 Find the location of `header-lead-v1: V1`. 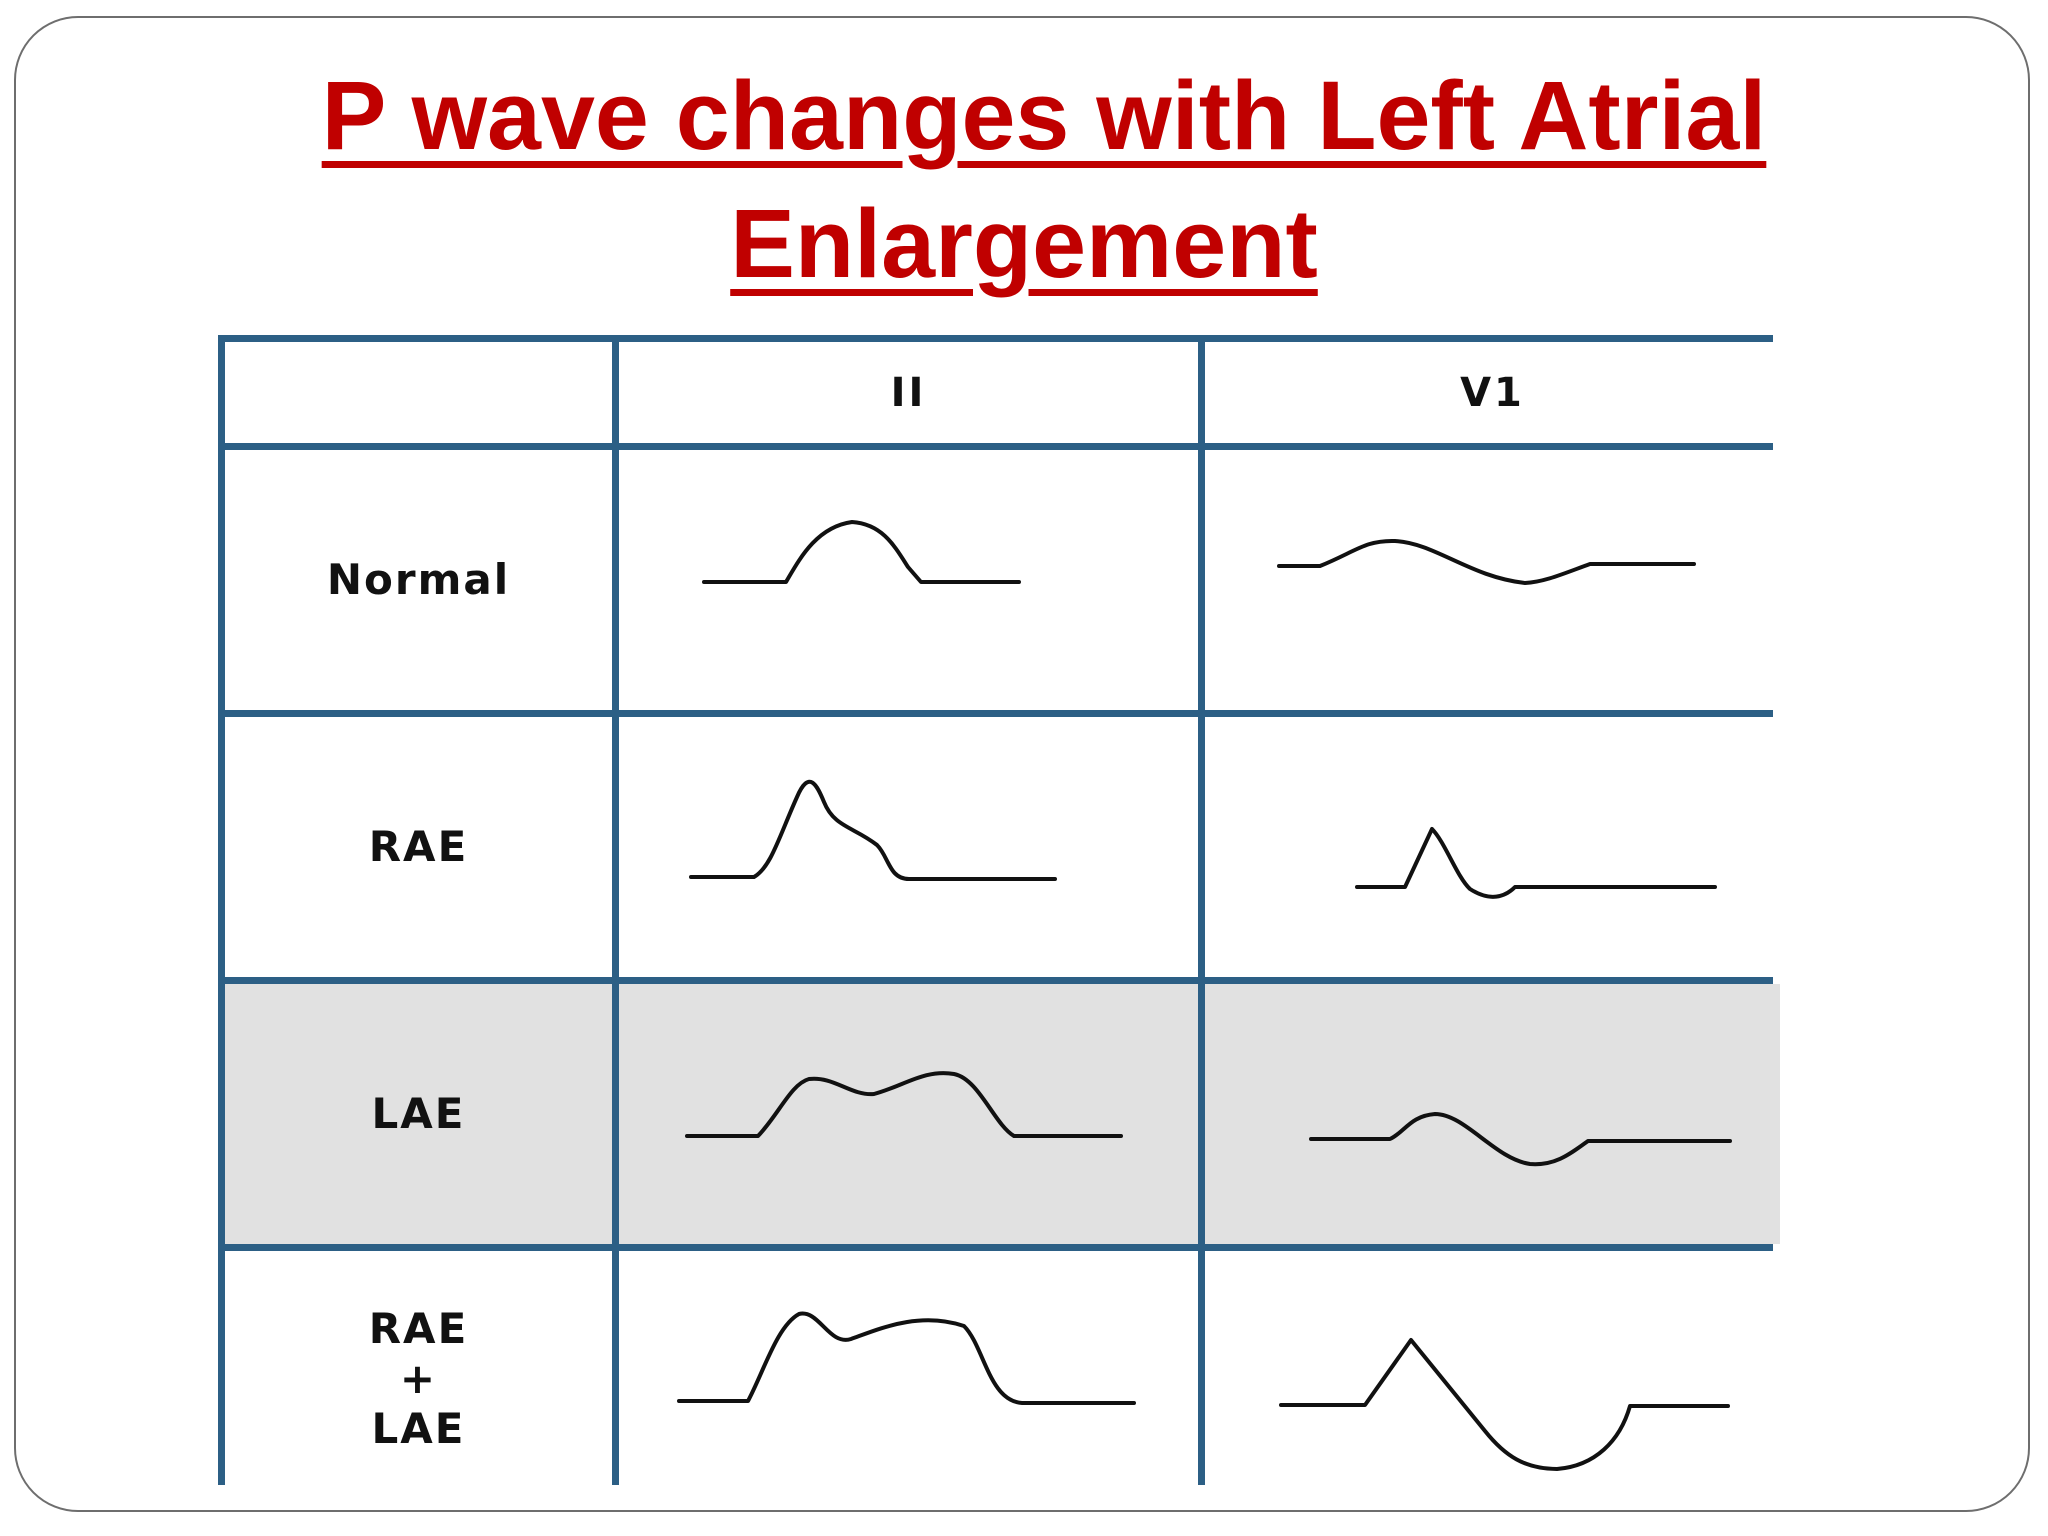

header-lead-v1: V1 is located at coordinates (1492, 392).